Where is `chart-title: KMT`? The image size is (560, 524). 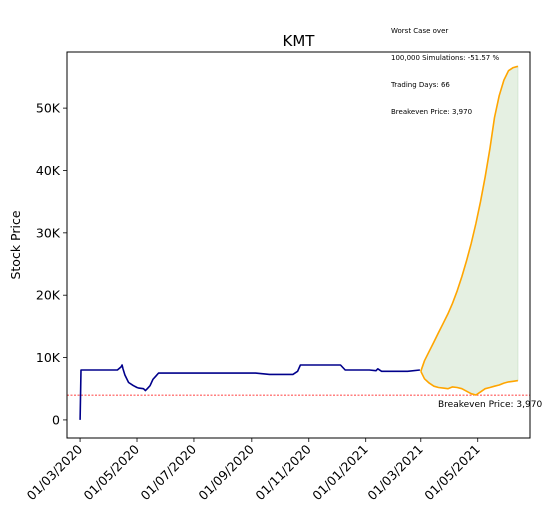
chart-title: KMT is located at coordinates (299, 41).